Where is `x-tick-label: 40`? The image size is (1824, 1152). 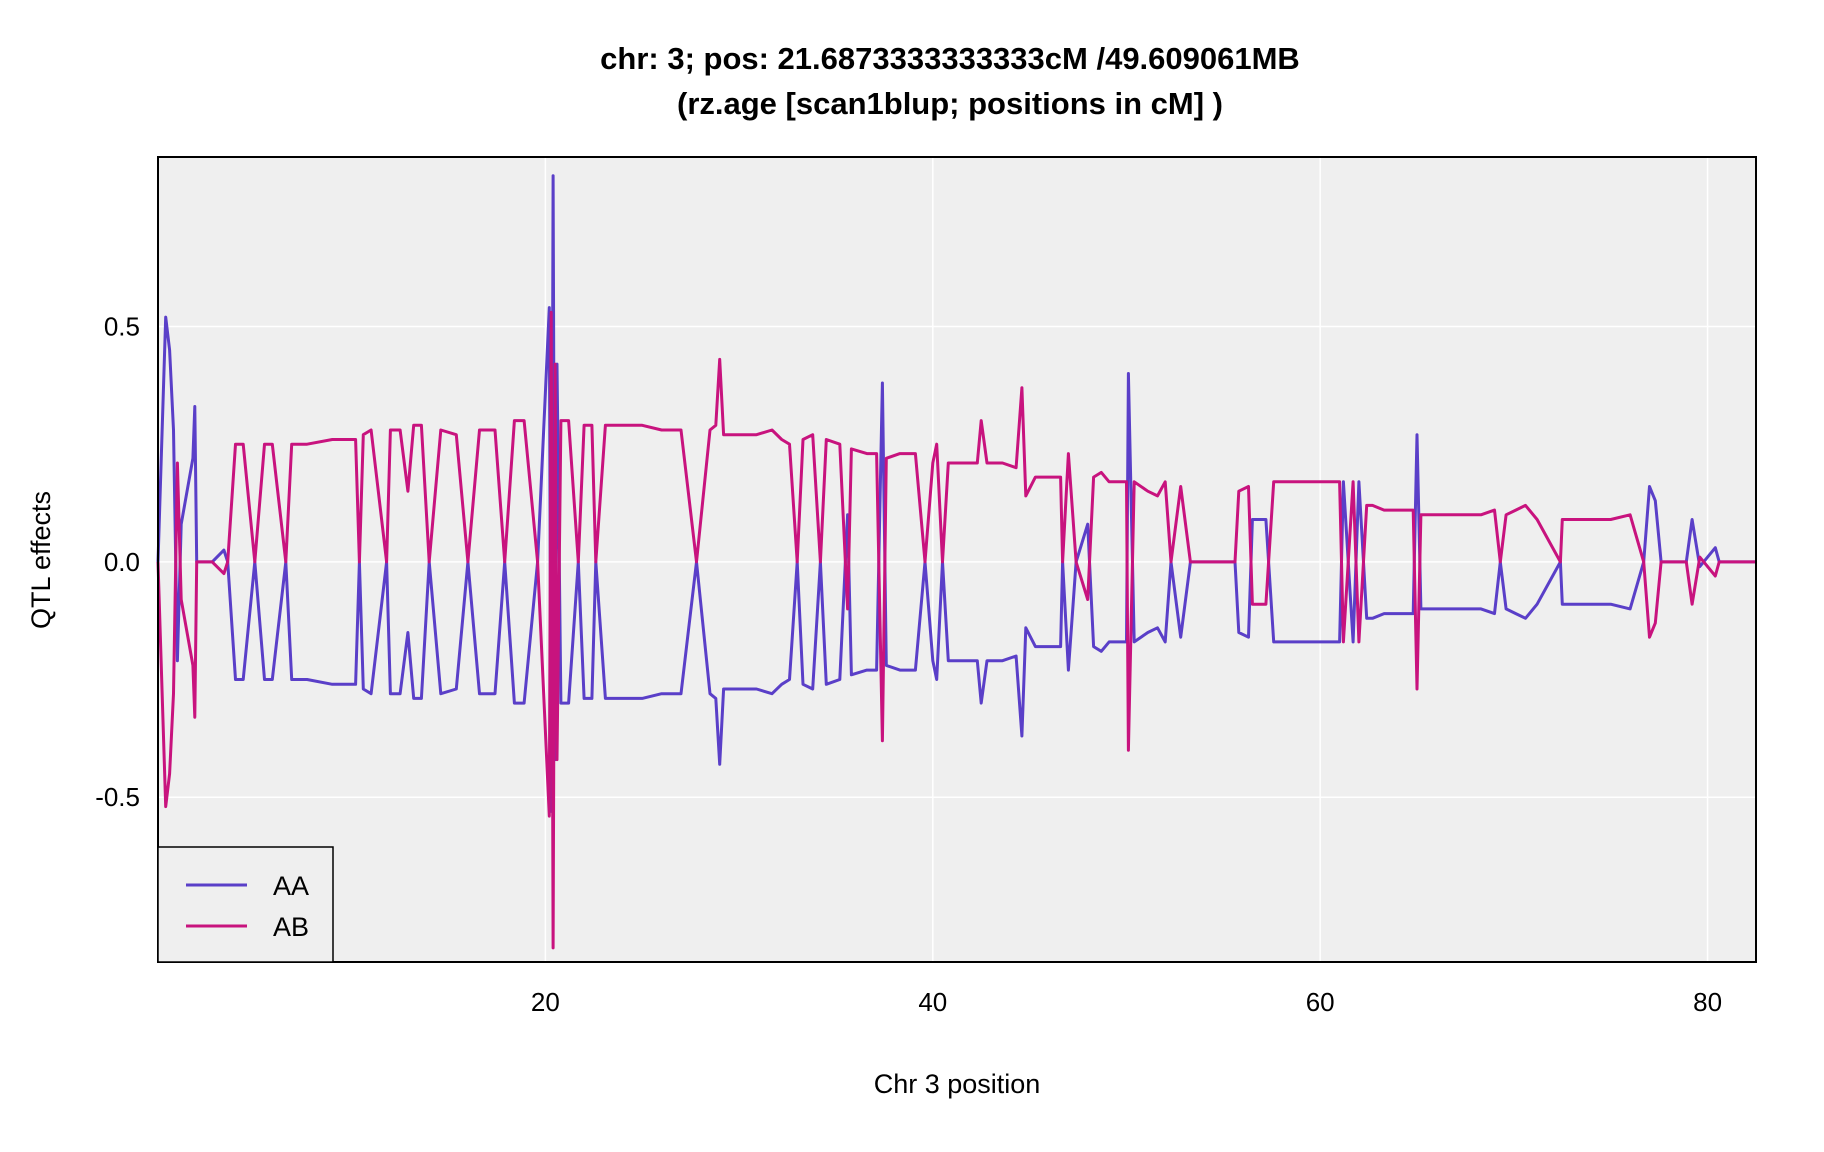
x-tick-label: 40 is located at coordinates (932, 1002).